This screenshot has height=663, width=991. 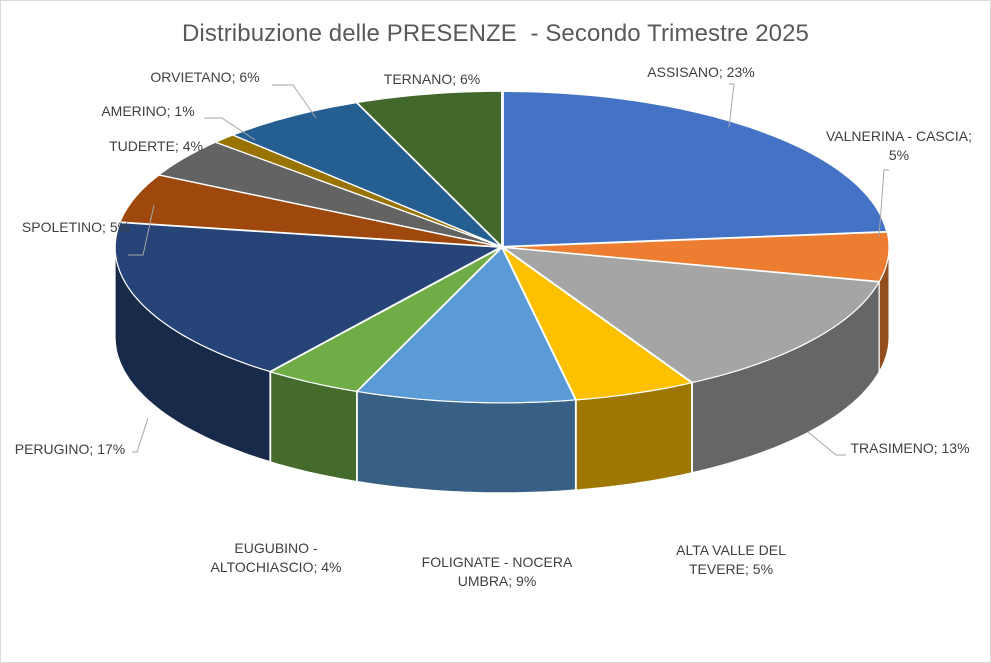 I want to click on pie-slice-spoletino, so click(x=310, y=211).